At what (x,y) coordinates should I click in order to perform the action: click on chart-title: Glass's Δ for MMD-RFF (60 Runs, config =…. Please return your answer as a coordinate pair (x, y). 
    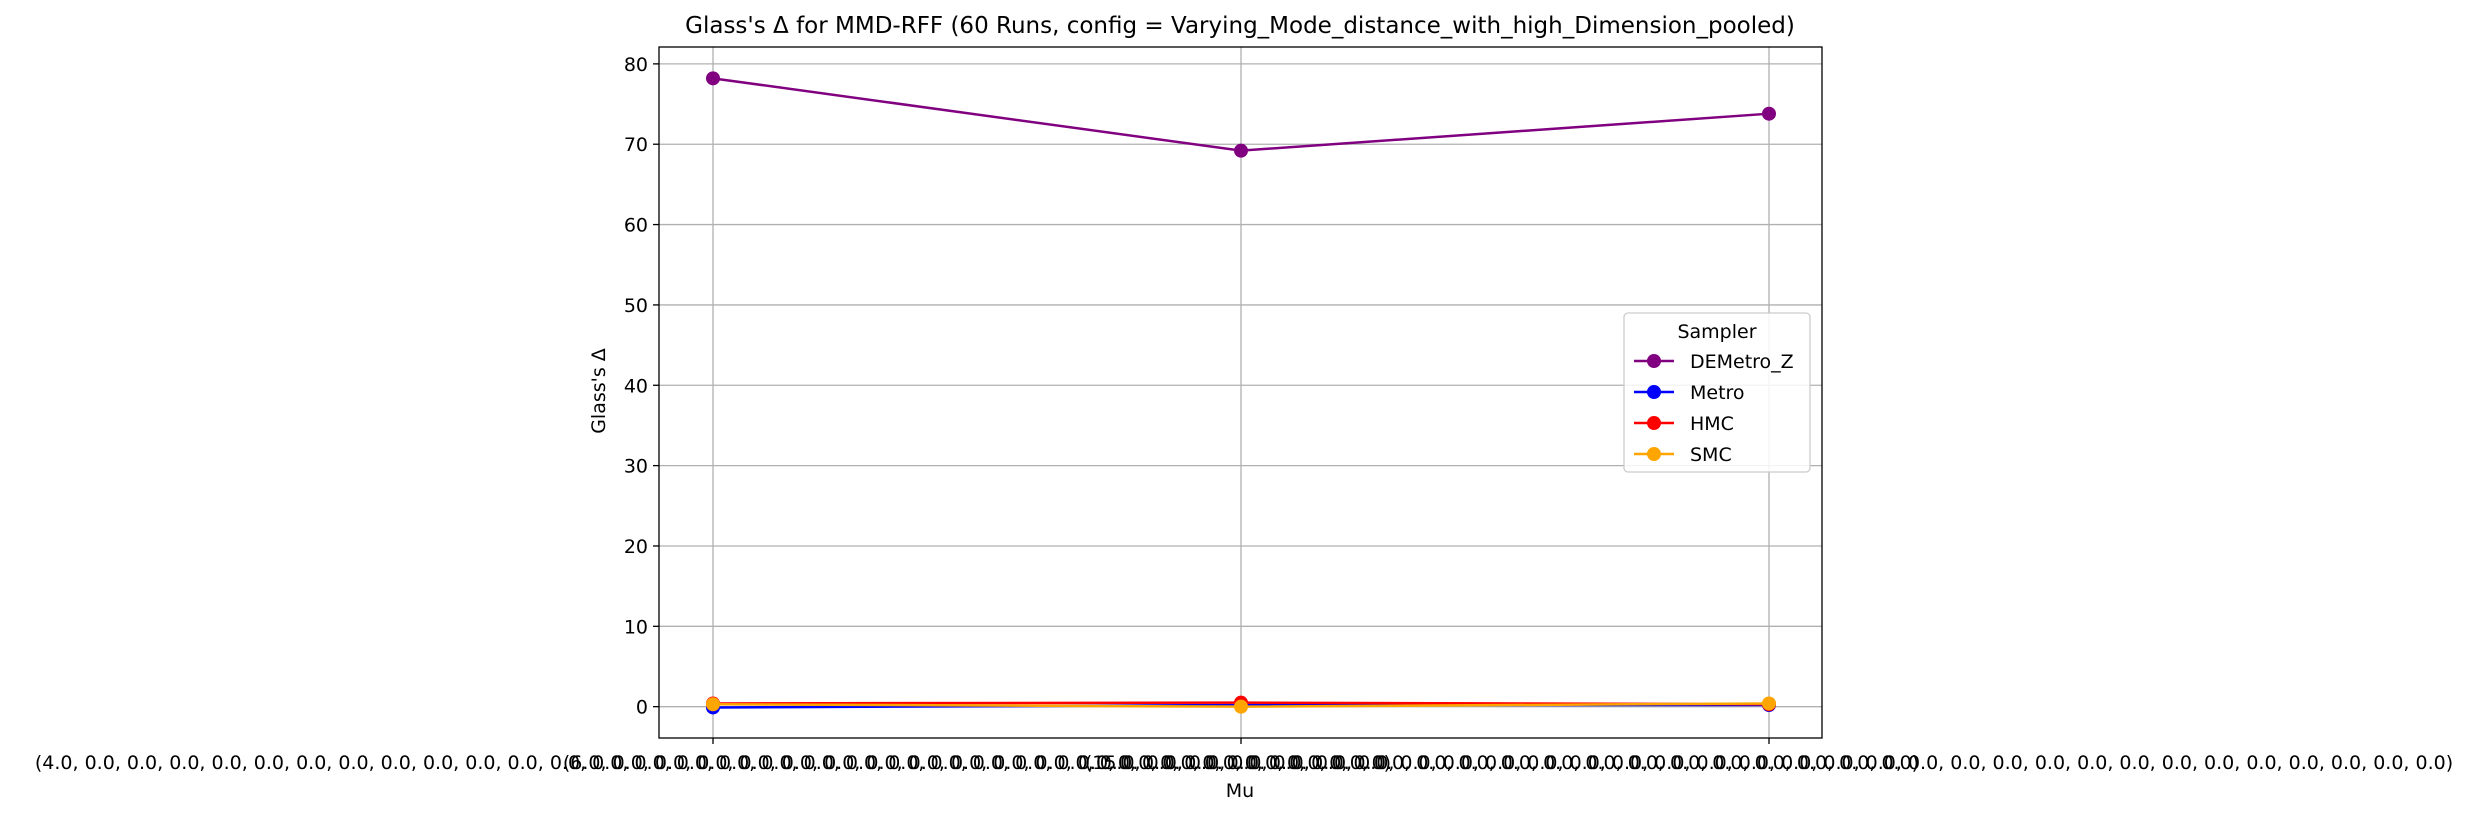
    Looking at the image, I should click on (1240, 26).